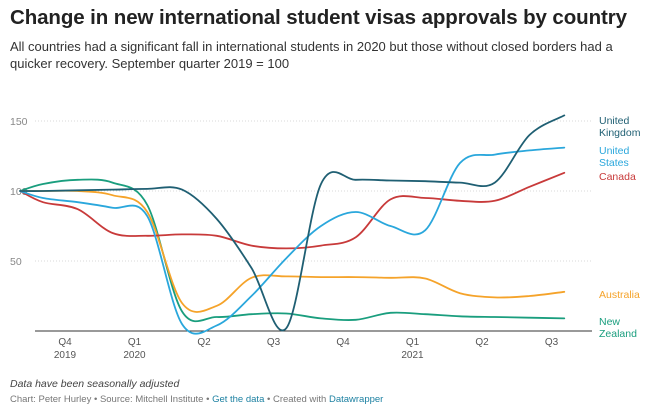 The height and width of the screenshot is (412, 660). What do you see at coordinates (299, 399) in the screenshot?
I see `created-with-label: Created with` at bounding box center [299, 399].